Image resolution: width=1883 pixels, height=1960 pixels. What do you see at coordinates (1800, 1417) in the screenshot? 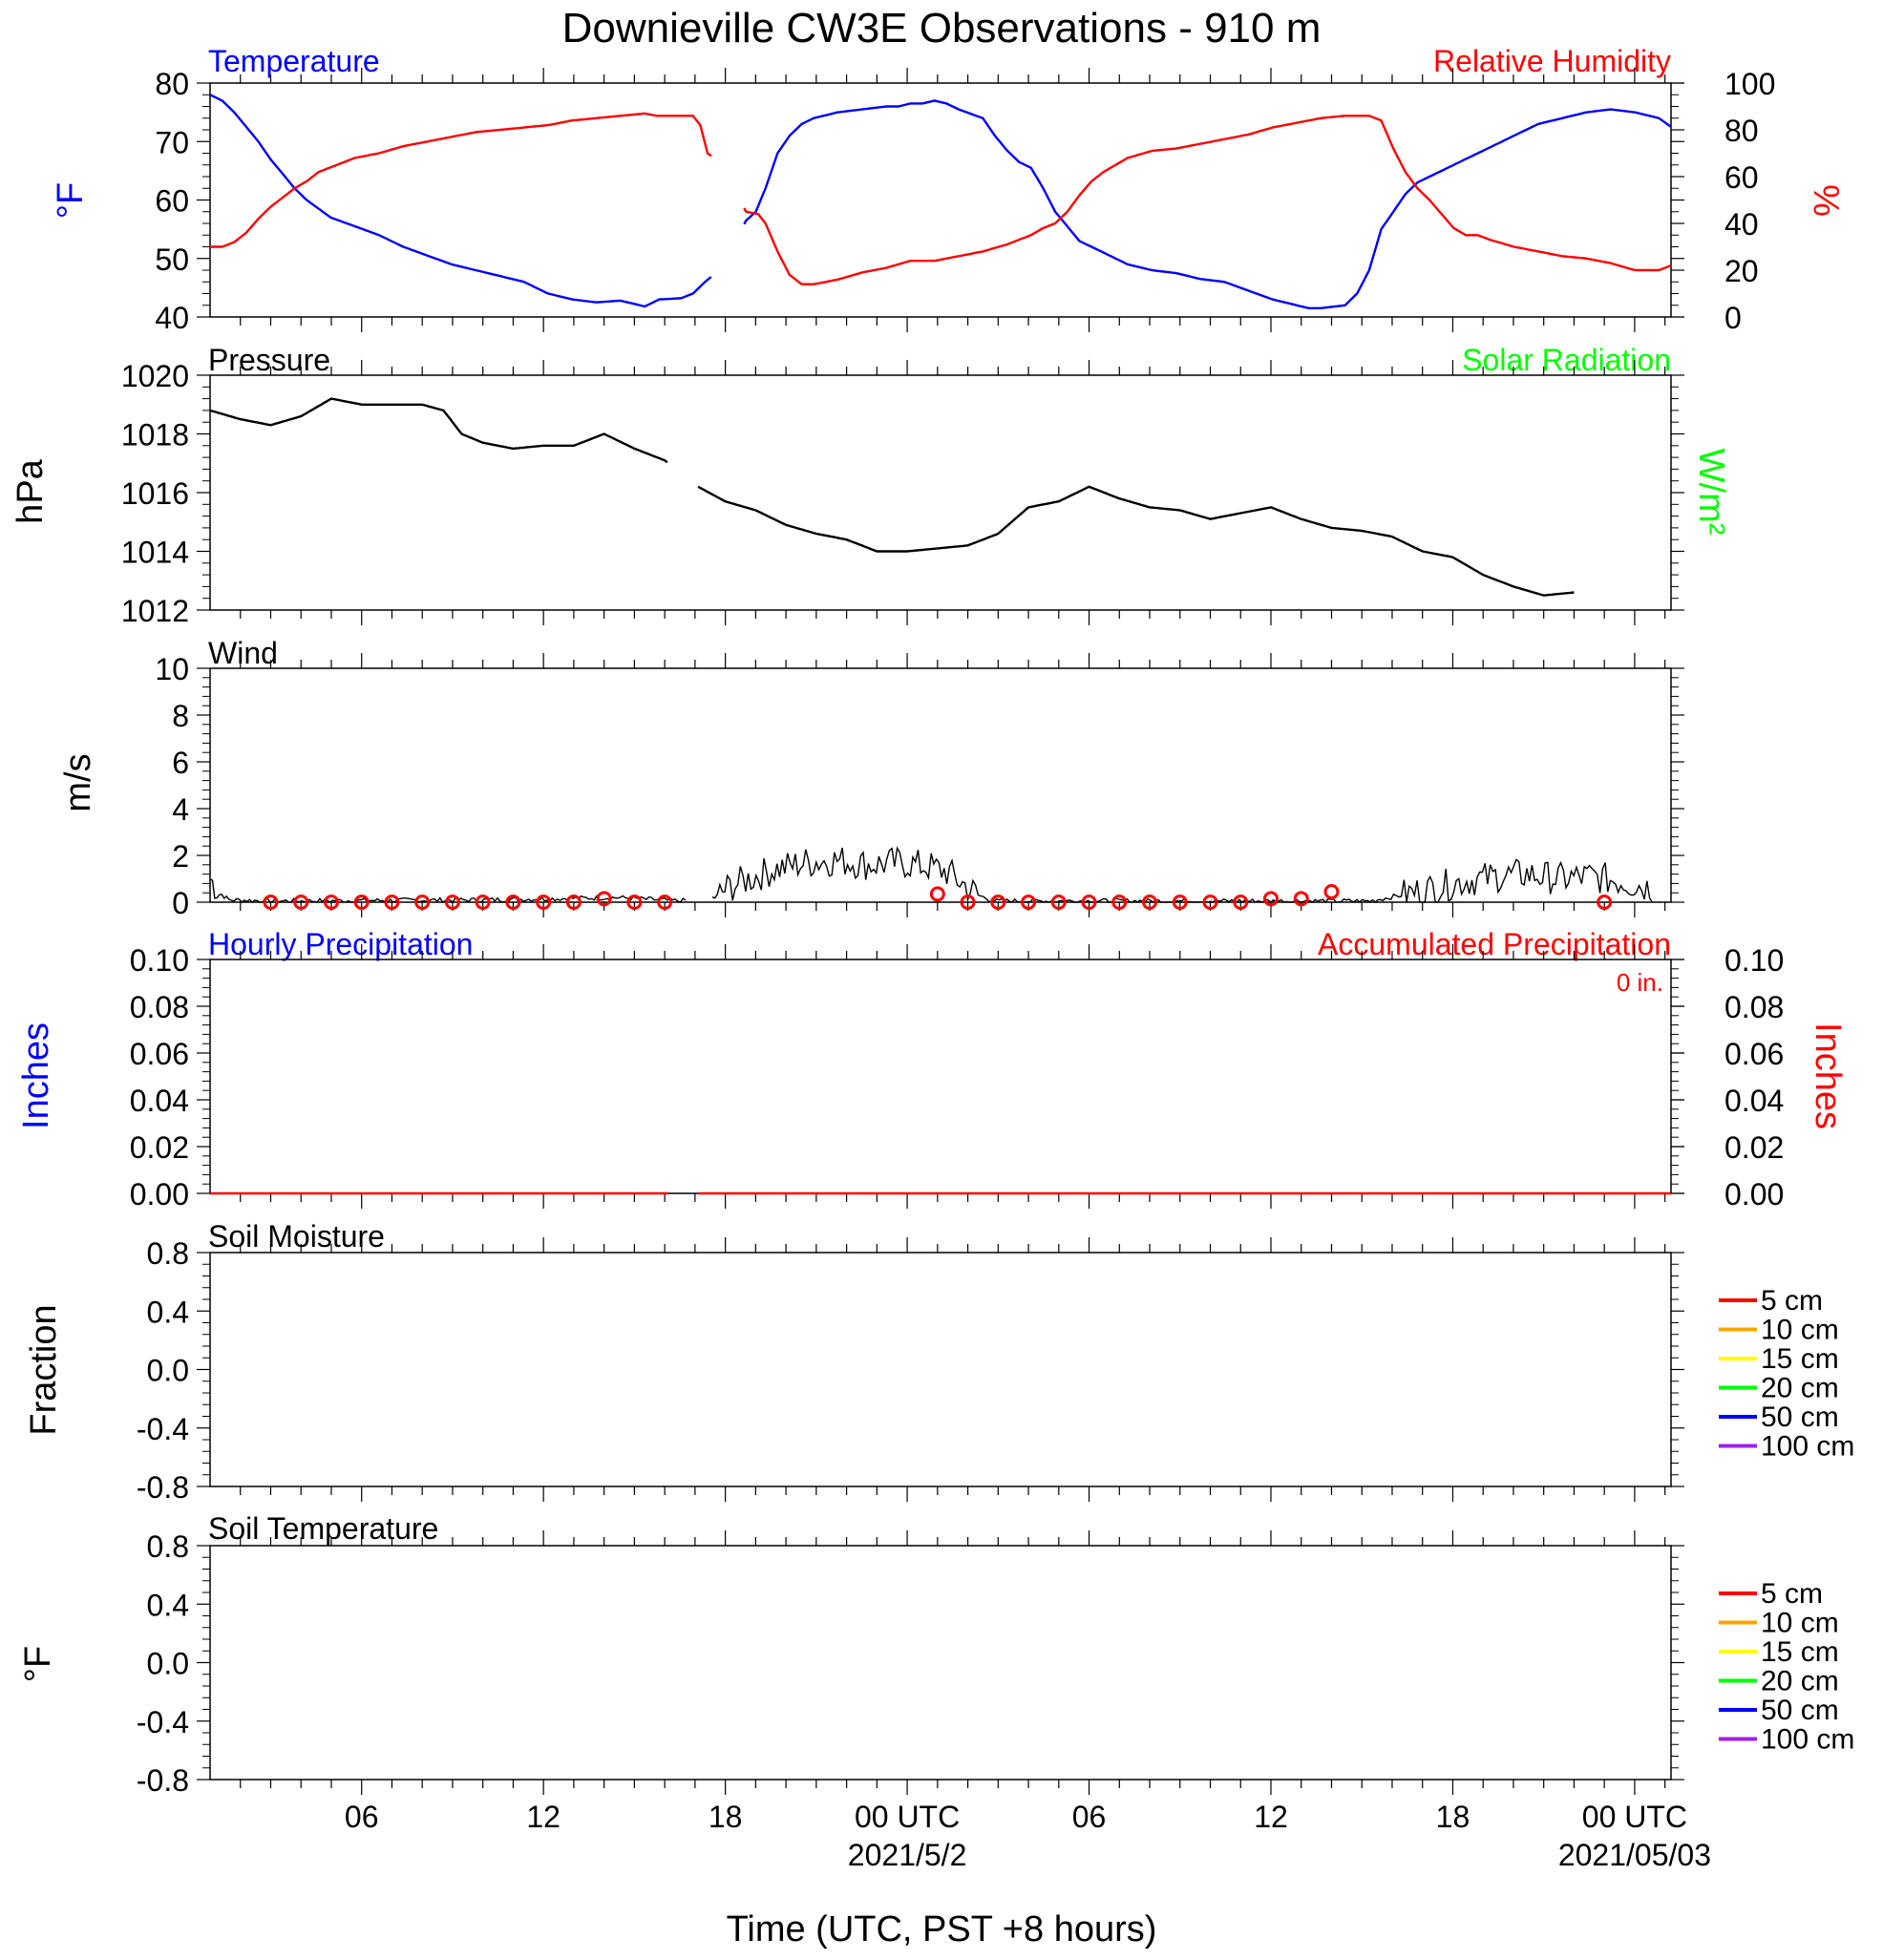
I see `soil-moisture-legend-label: 50 cm` at bounding box center [1800, 1417].